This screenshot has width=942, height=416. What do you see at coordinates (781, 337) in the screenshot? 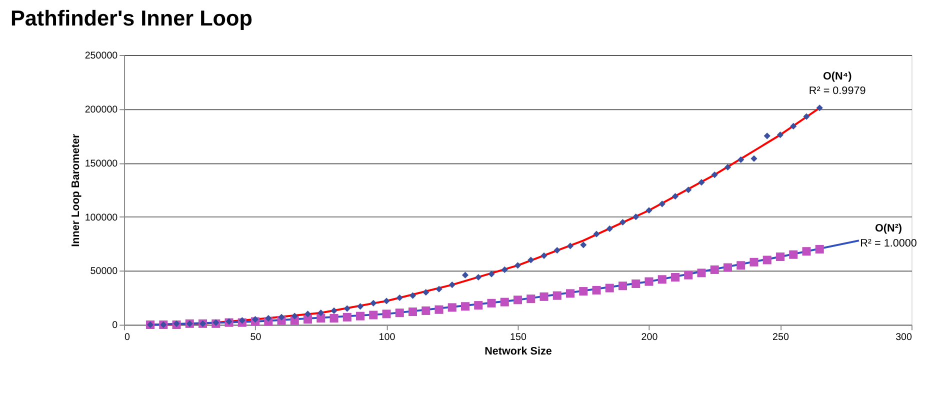
I see `x-tick-label: 250` at bounding box center [781, 337].